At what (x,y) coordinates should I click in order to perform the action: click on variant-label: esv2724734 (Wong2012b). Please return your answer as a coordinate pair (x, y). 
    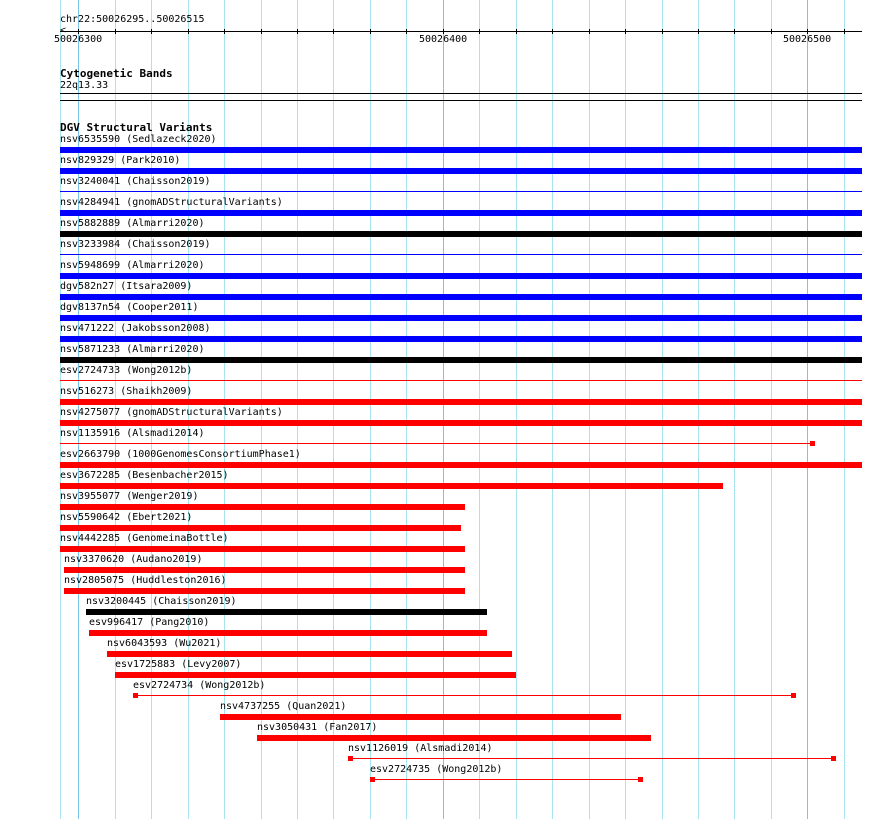
    Looking at the image, I should click on (199, 685).